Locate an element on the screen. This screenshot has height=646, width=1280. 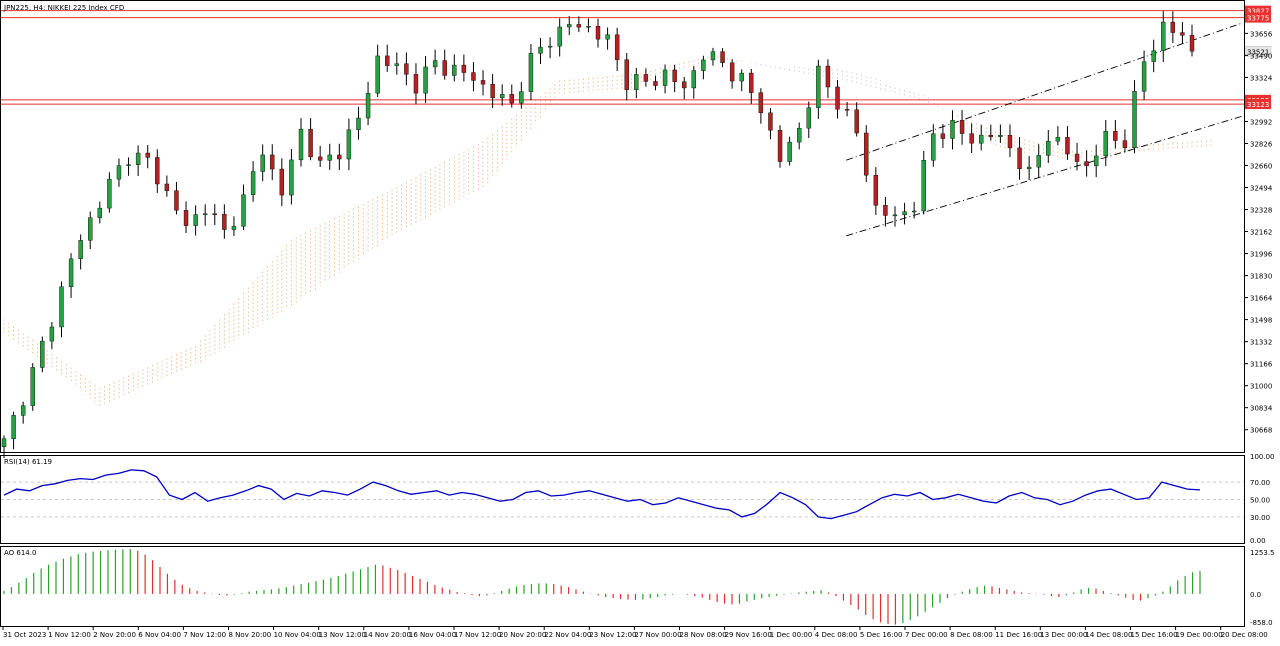
price-tick-label: 31166 is located at coordinates (1261, 365).